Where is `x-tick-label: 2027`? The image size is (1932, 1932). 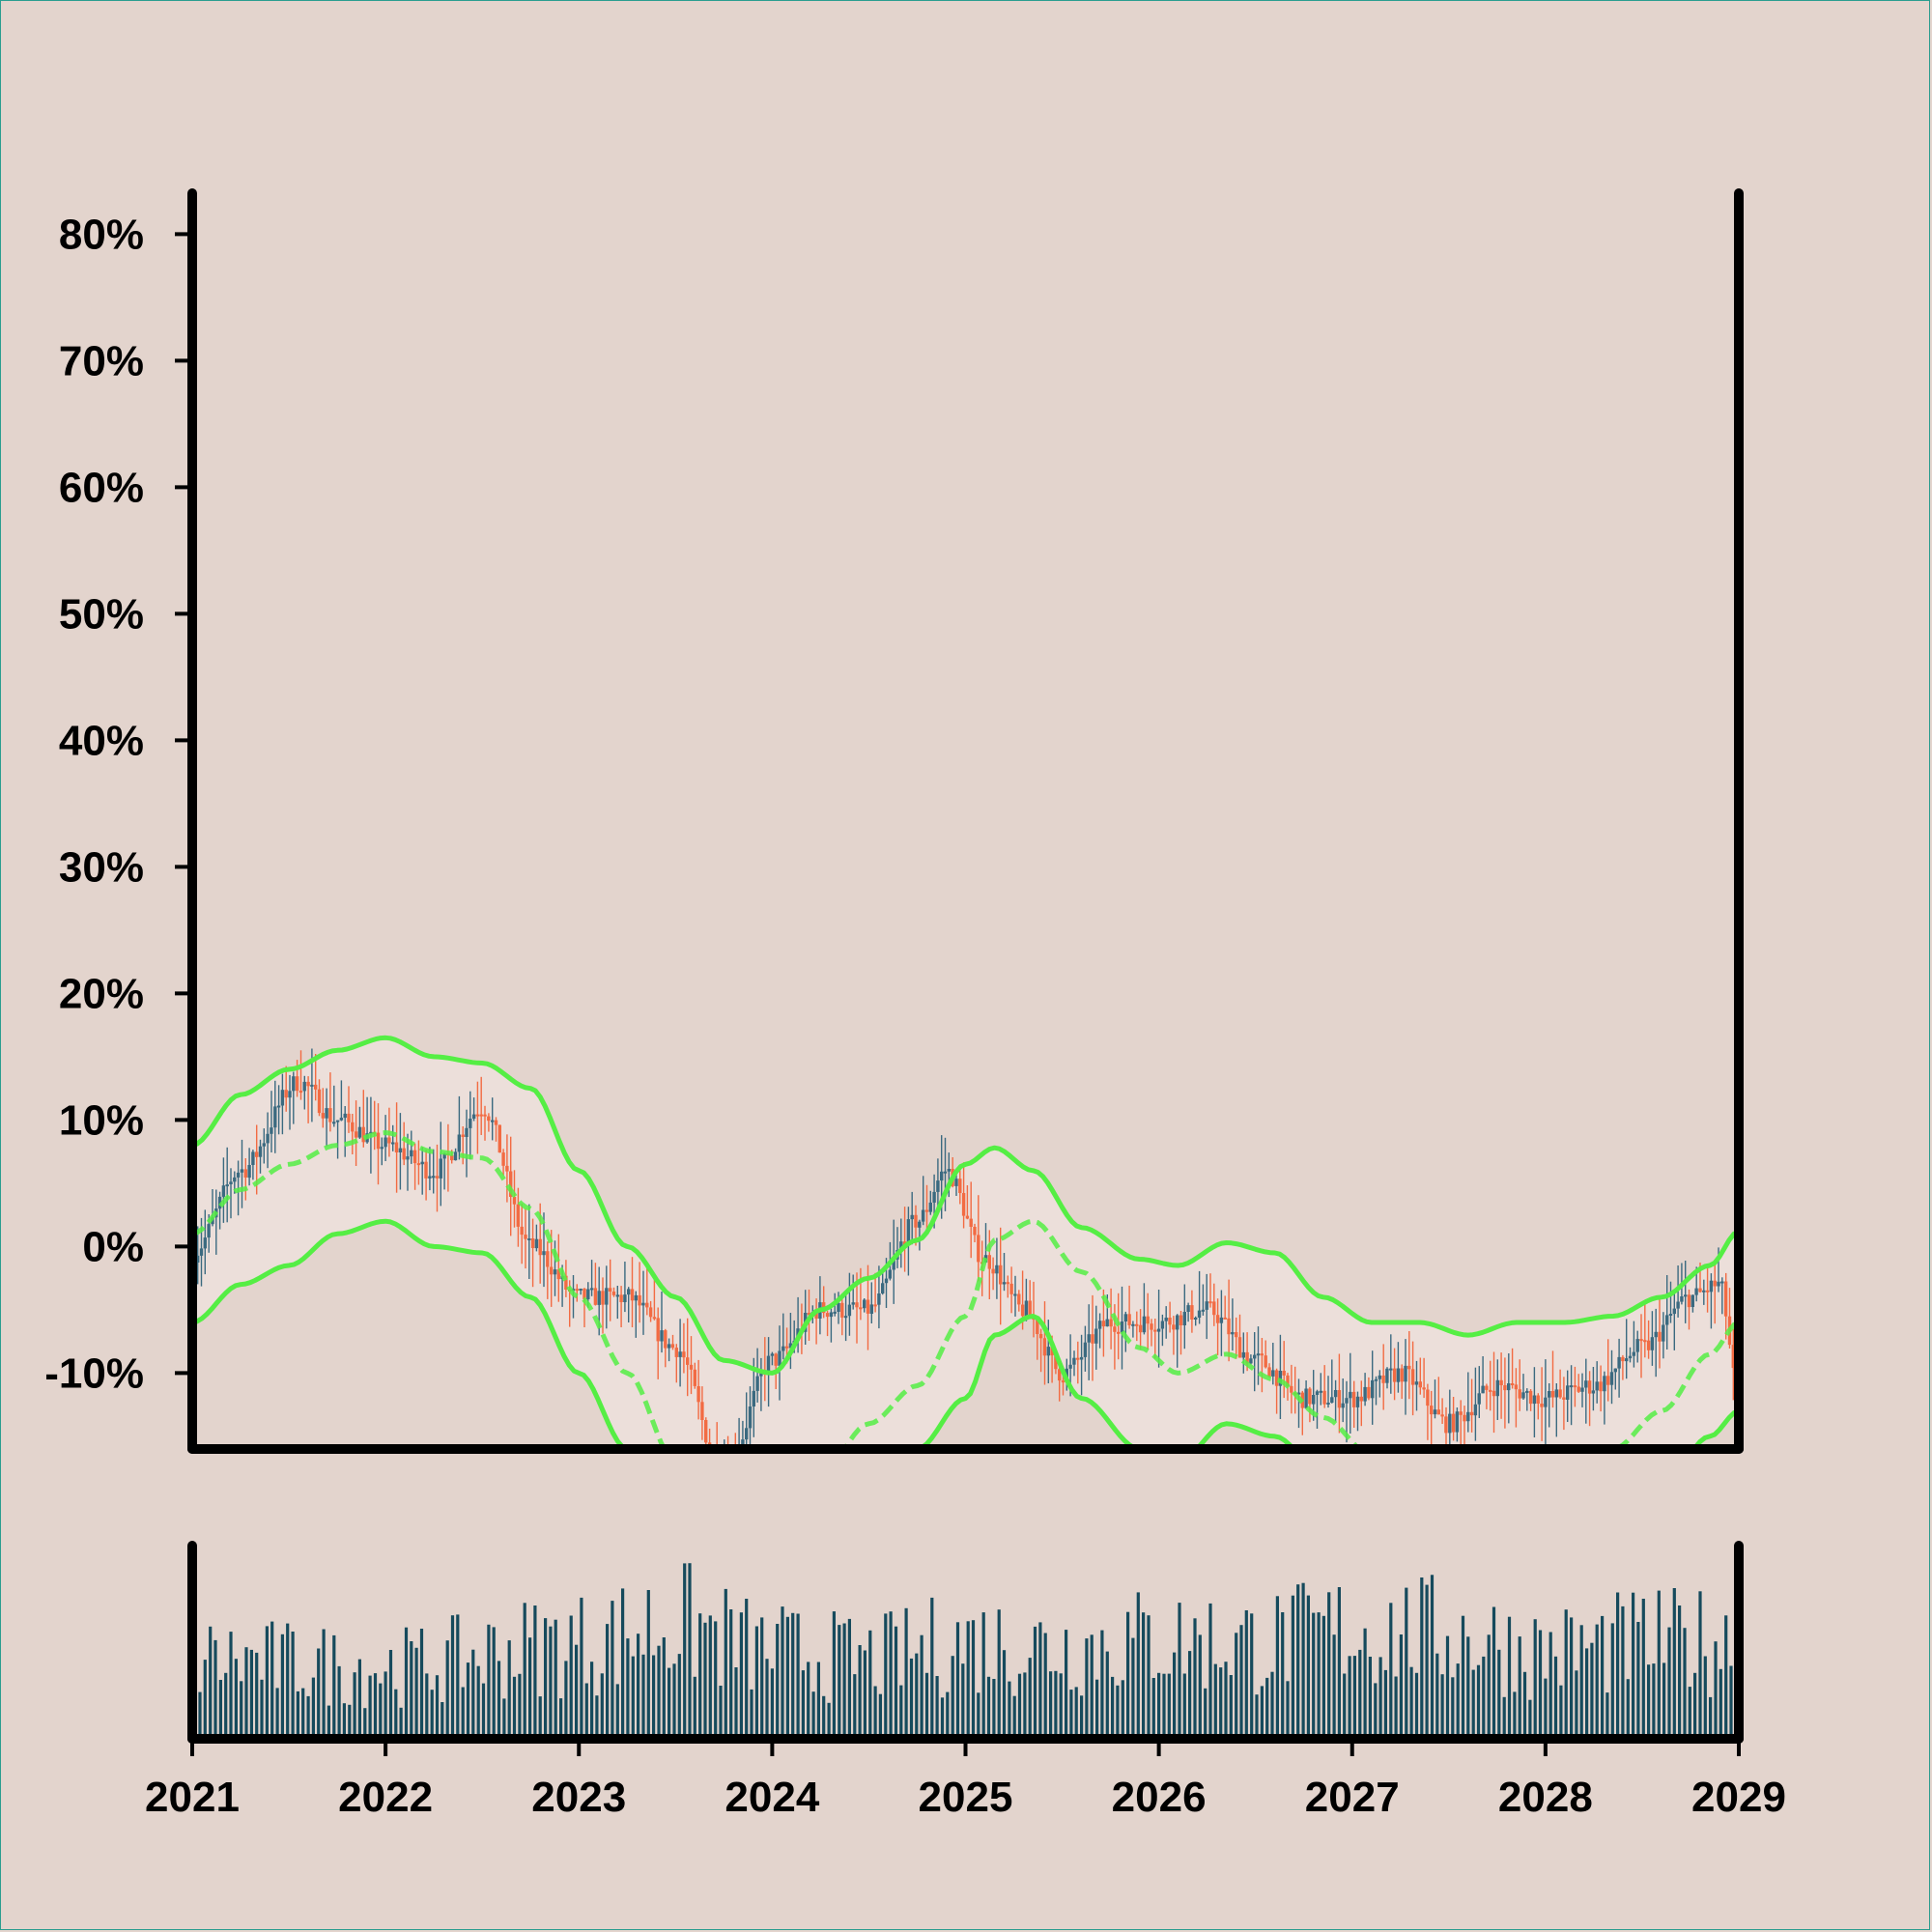
x-tick-label: 2027 is located at coordinates (1352, 1797).